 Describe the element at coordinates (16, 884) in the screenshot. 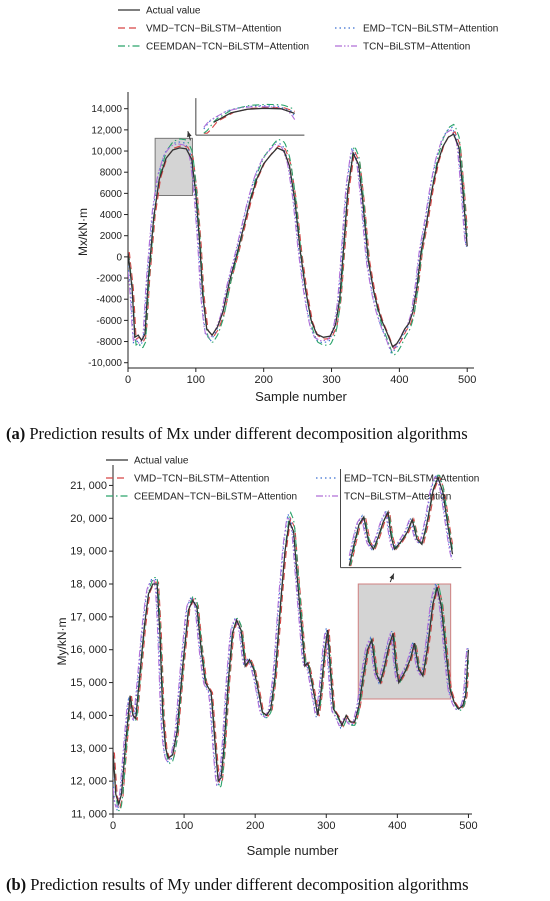

I see `caption-b-tag: (b)` at that location.